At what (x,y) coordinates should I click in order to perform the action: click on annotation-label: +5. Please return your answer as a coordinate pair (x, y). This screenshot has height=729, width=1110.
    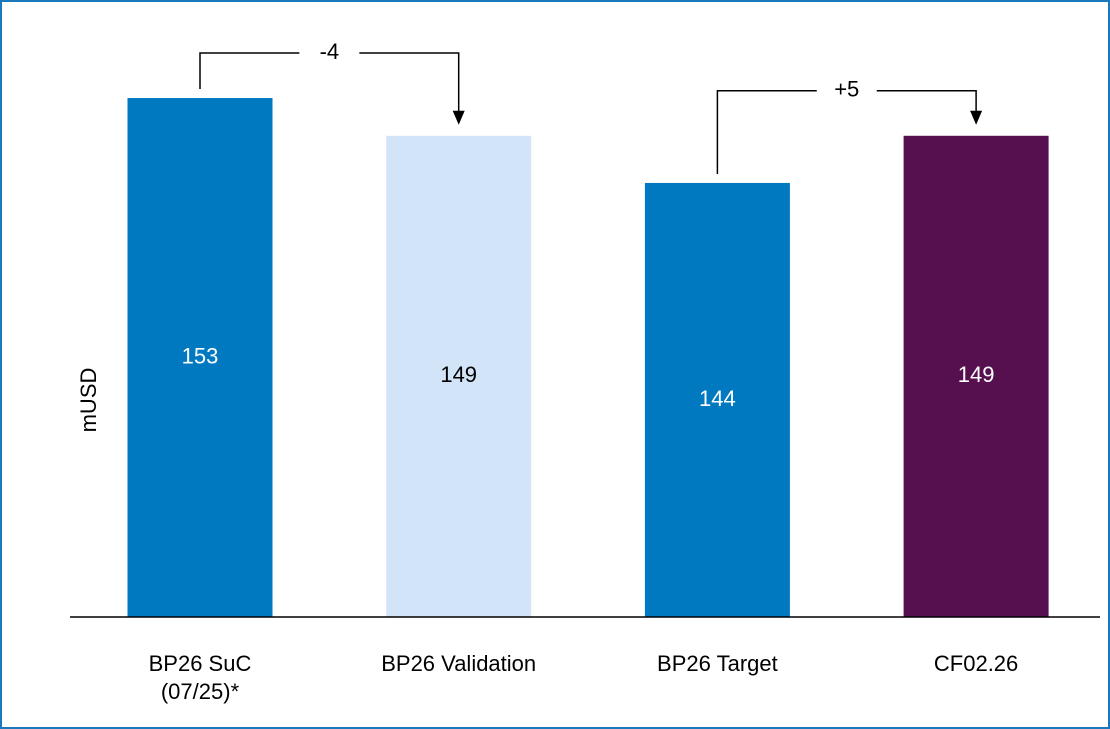
    Looking at the image, I should click on (846, 89).